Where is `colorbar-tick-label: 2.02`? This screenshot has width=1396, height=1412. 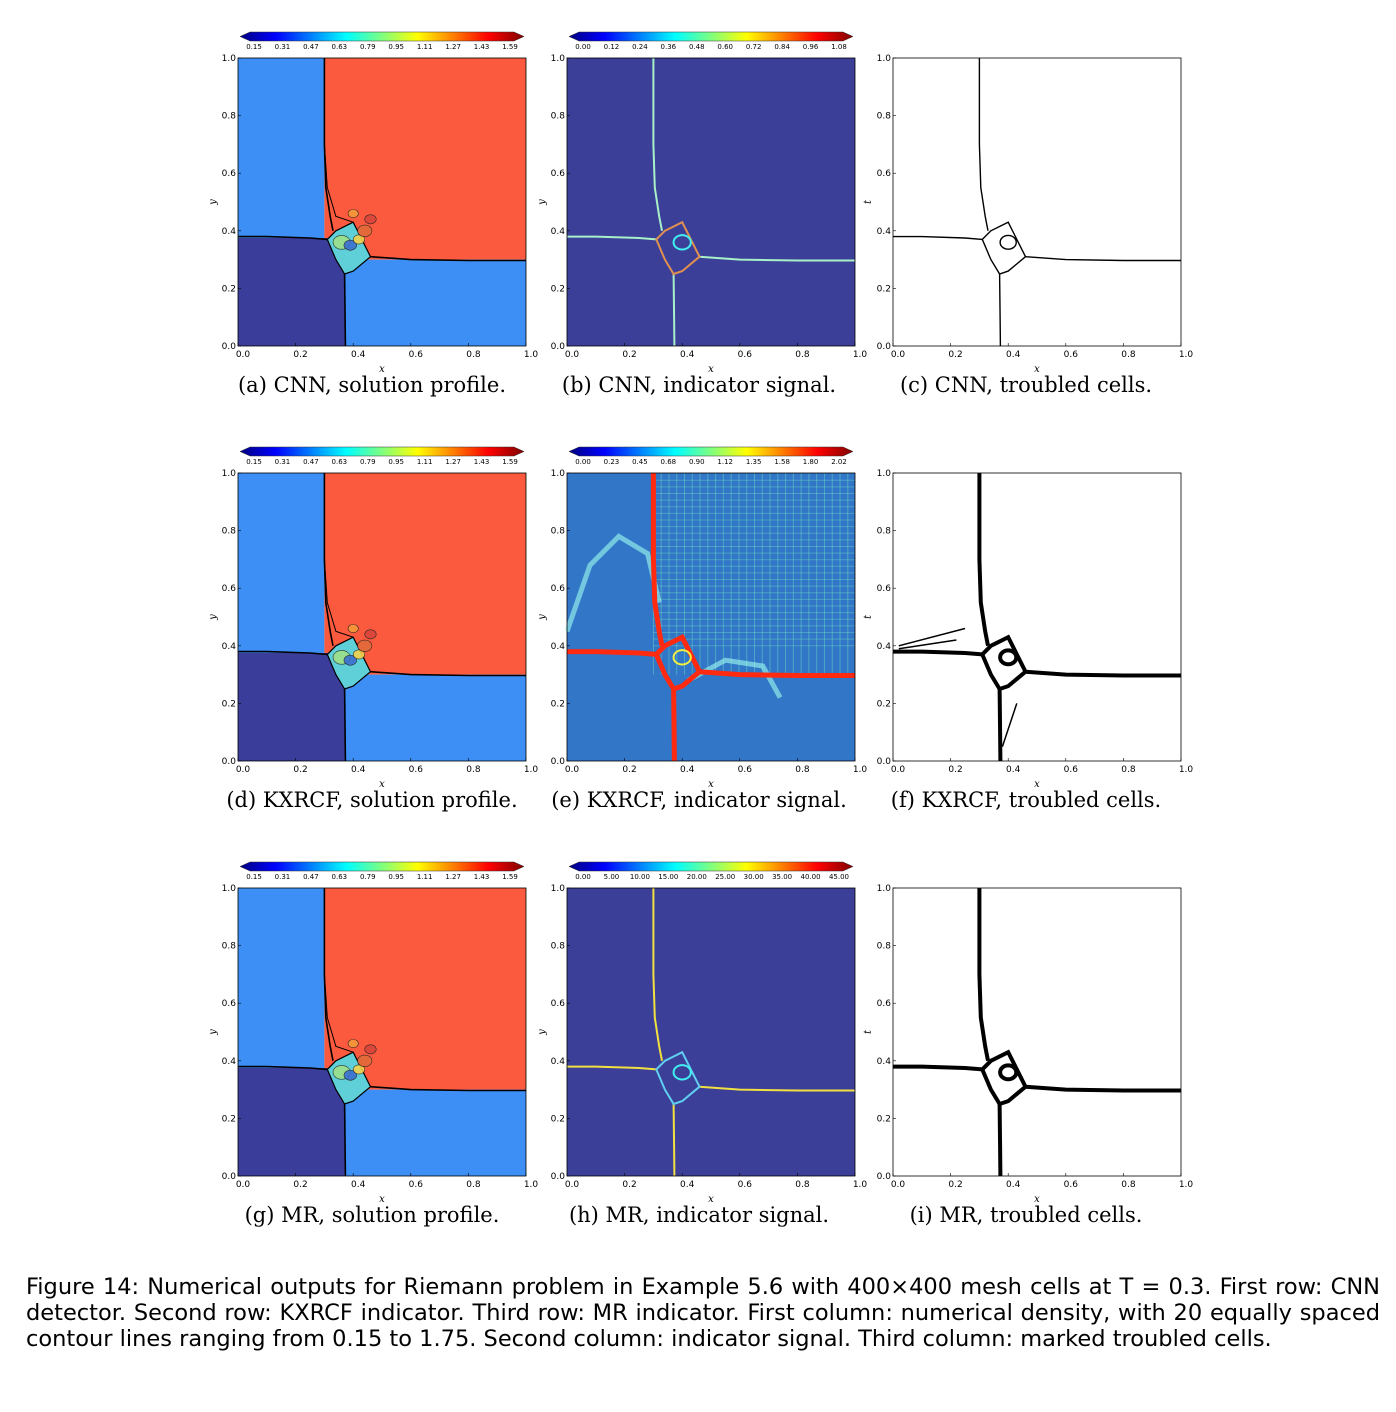
colorbar-tick-label: 2.02 is located at coordinates (839, 462).